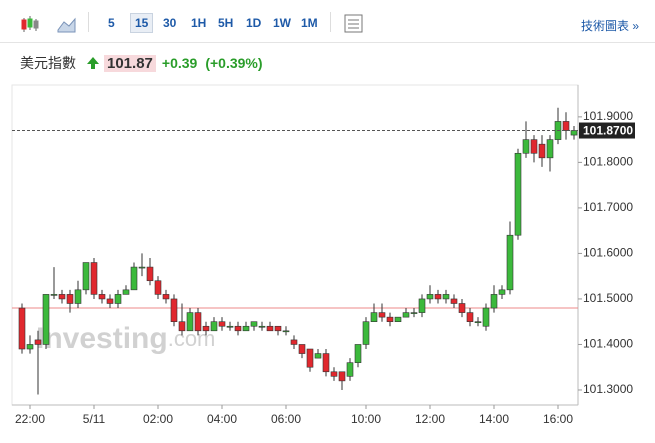  What do you see at coordinates (558, 419) in the screenshot?
I see `x-tick-label: 16:00` at bounding box center [558, 419].